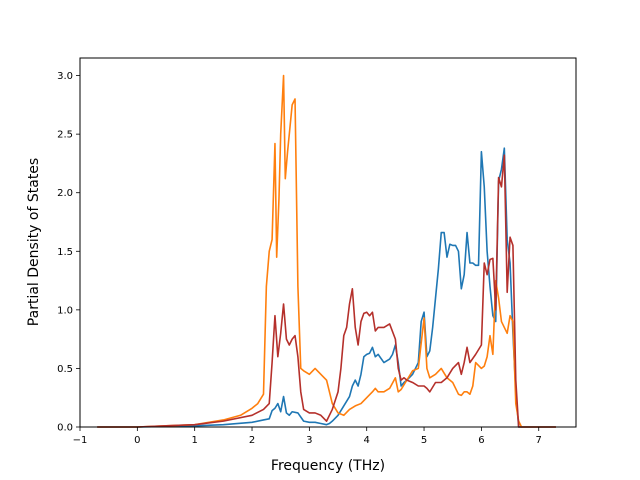 Image resolution: width=640 pixels, height=480 pixels. What do you see at coordinates (539, 440) in the screenshot?
I see `x-tick-label: 7` at bounding box center [539, 440].